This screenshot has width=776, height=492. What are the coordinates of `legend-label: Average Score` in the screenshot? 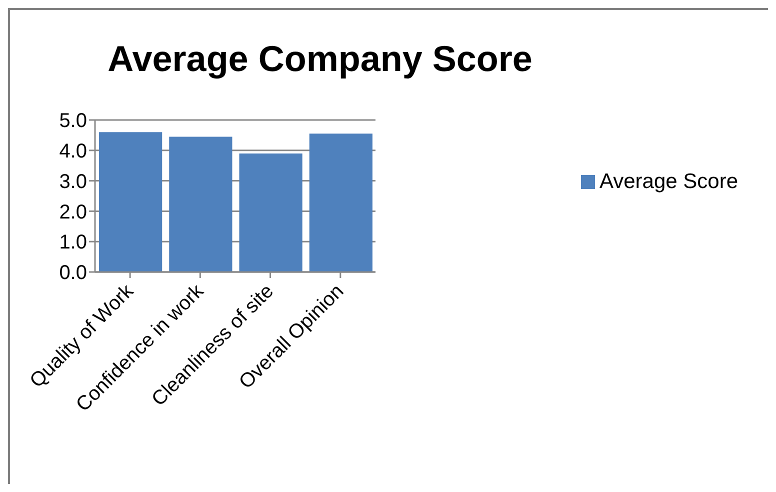 It's located at (668, 181).